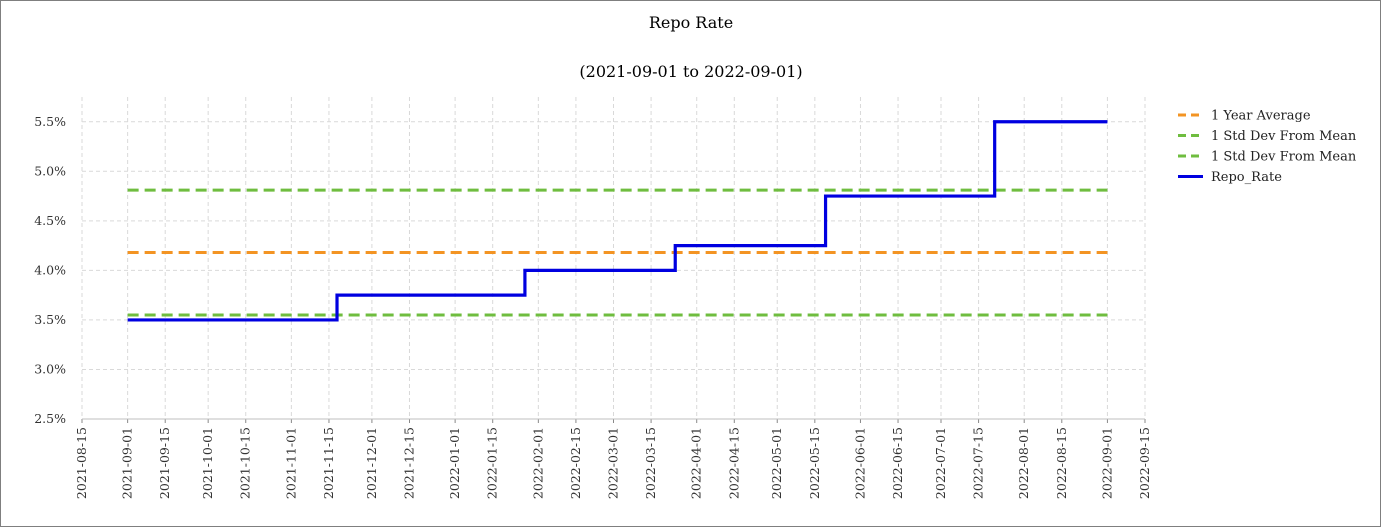 Image resolution: width=1381 pixels, height=527 pixels. What do you see at coordinates (408, 463) in the screenshot?
I see `x-tick-label: 2021-12-15` at bounding box center [408, 463].